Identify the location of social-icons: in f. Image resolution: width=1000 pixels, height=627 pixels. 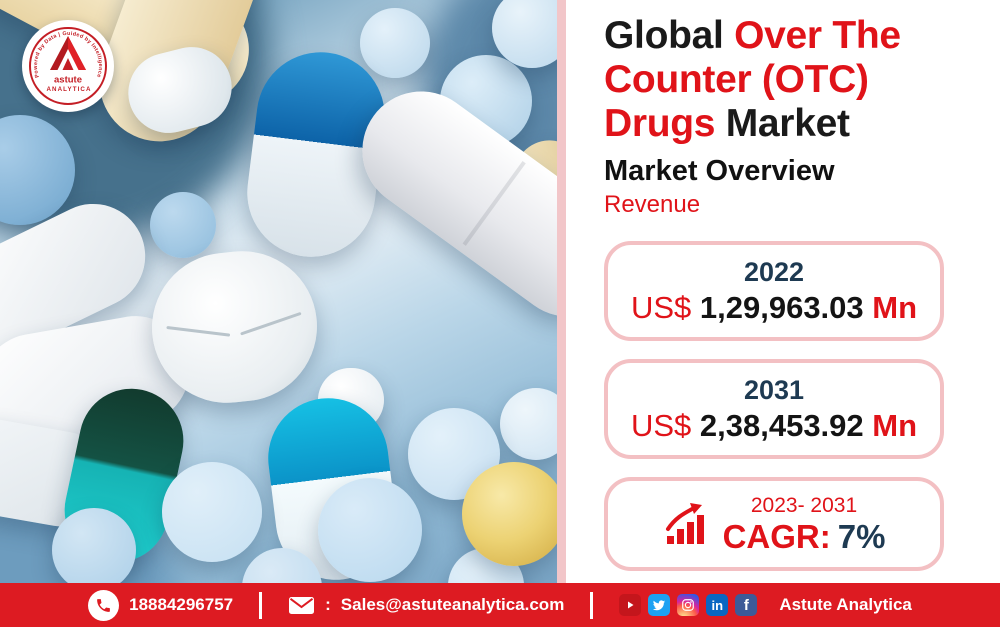
(688, 605).